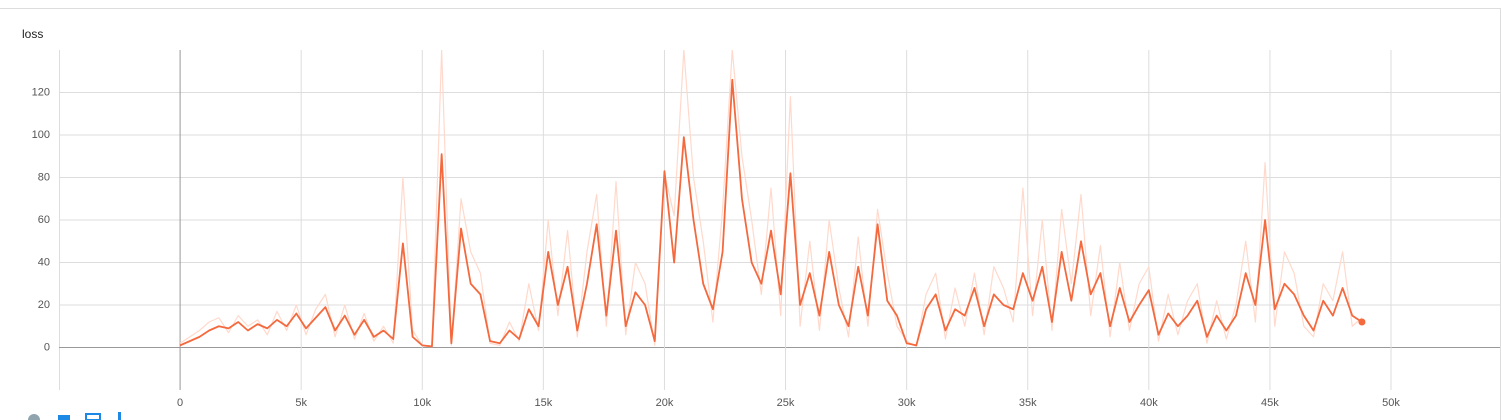 This screenshot has width=1501, height=420. I want to click on chart-title: loss, so click(32, 34).